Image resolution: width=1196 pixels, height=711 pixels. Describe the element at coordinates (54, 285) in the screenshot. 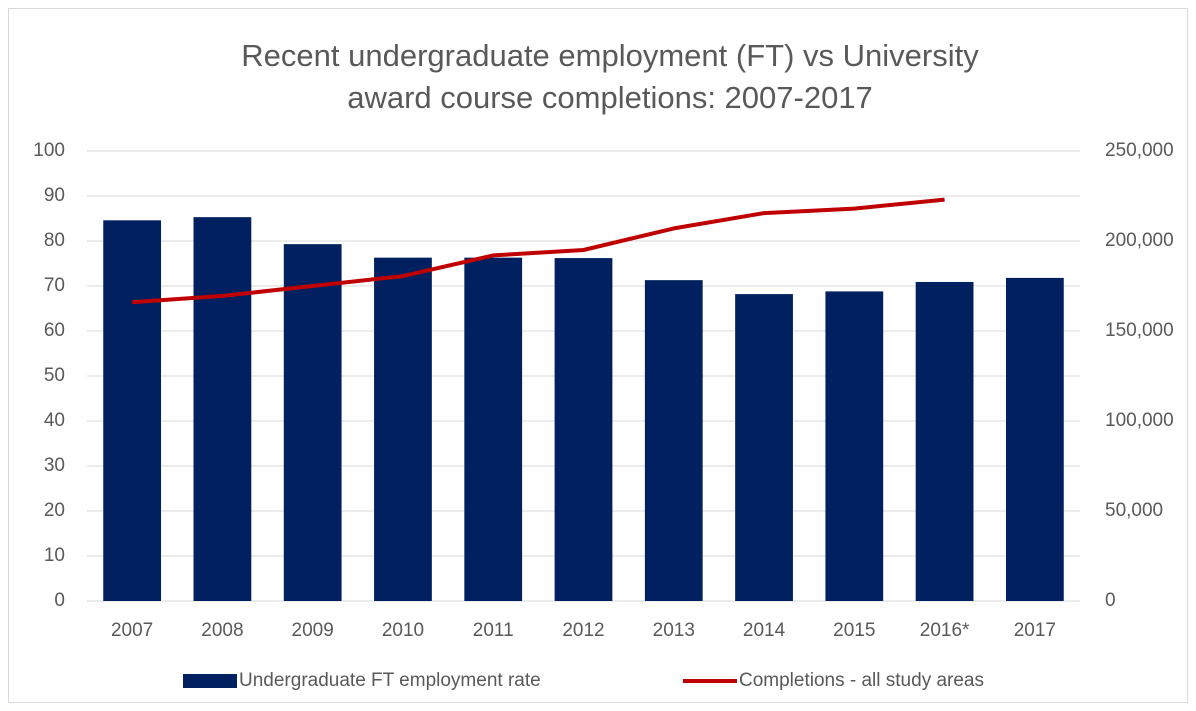

I see `y-tick-label: 70` at that location.